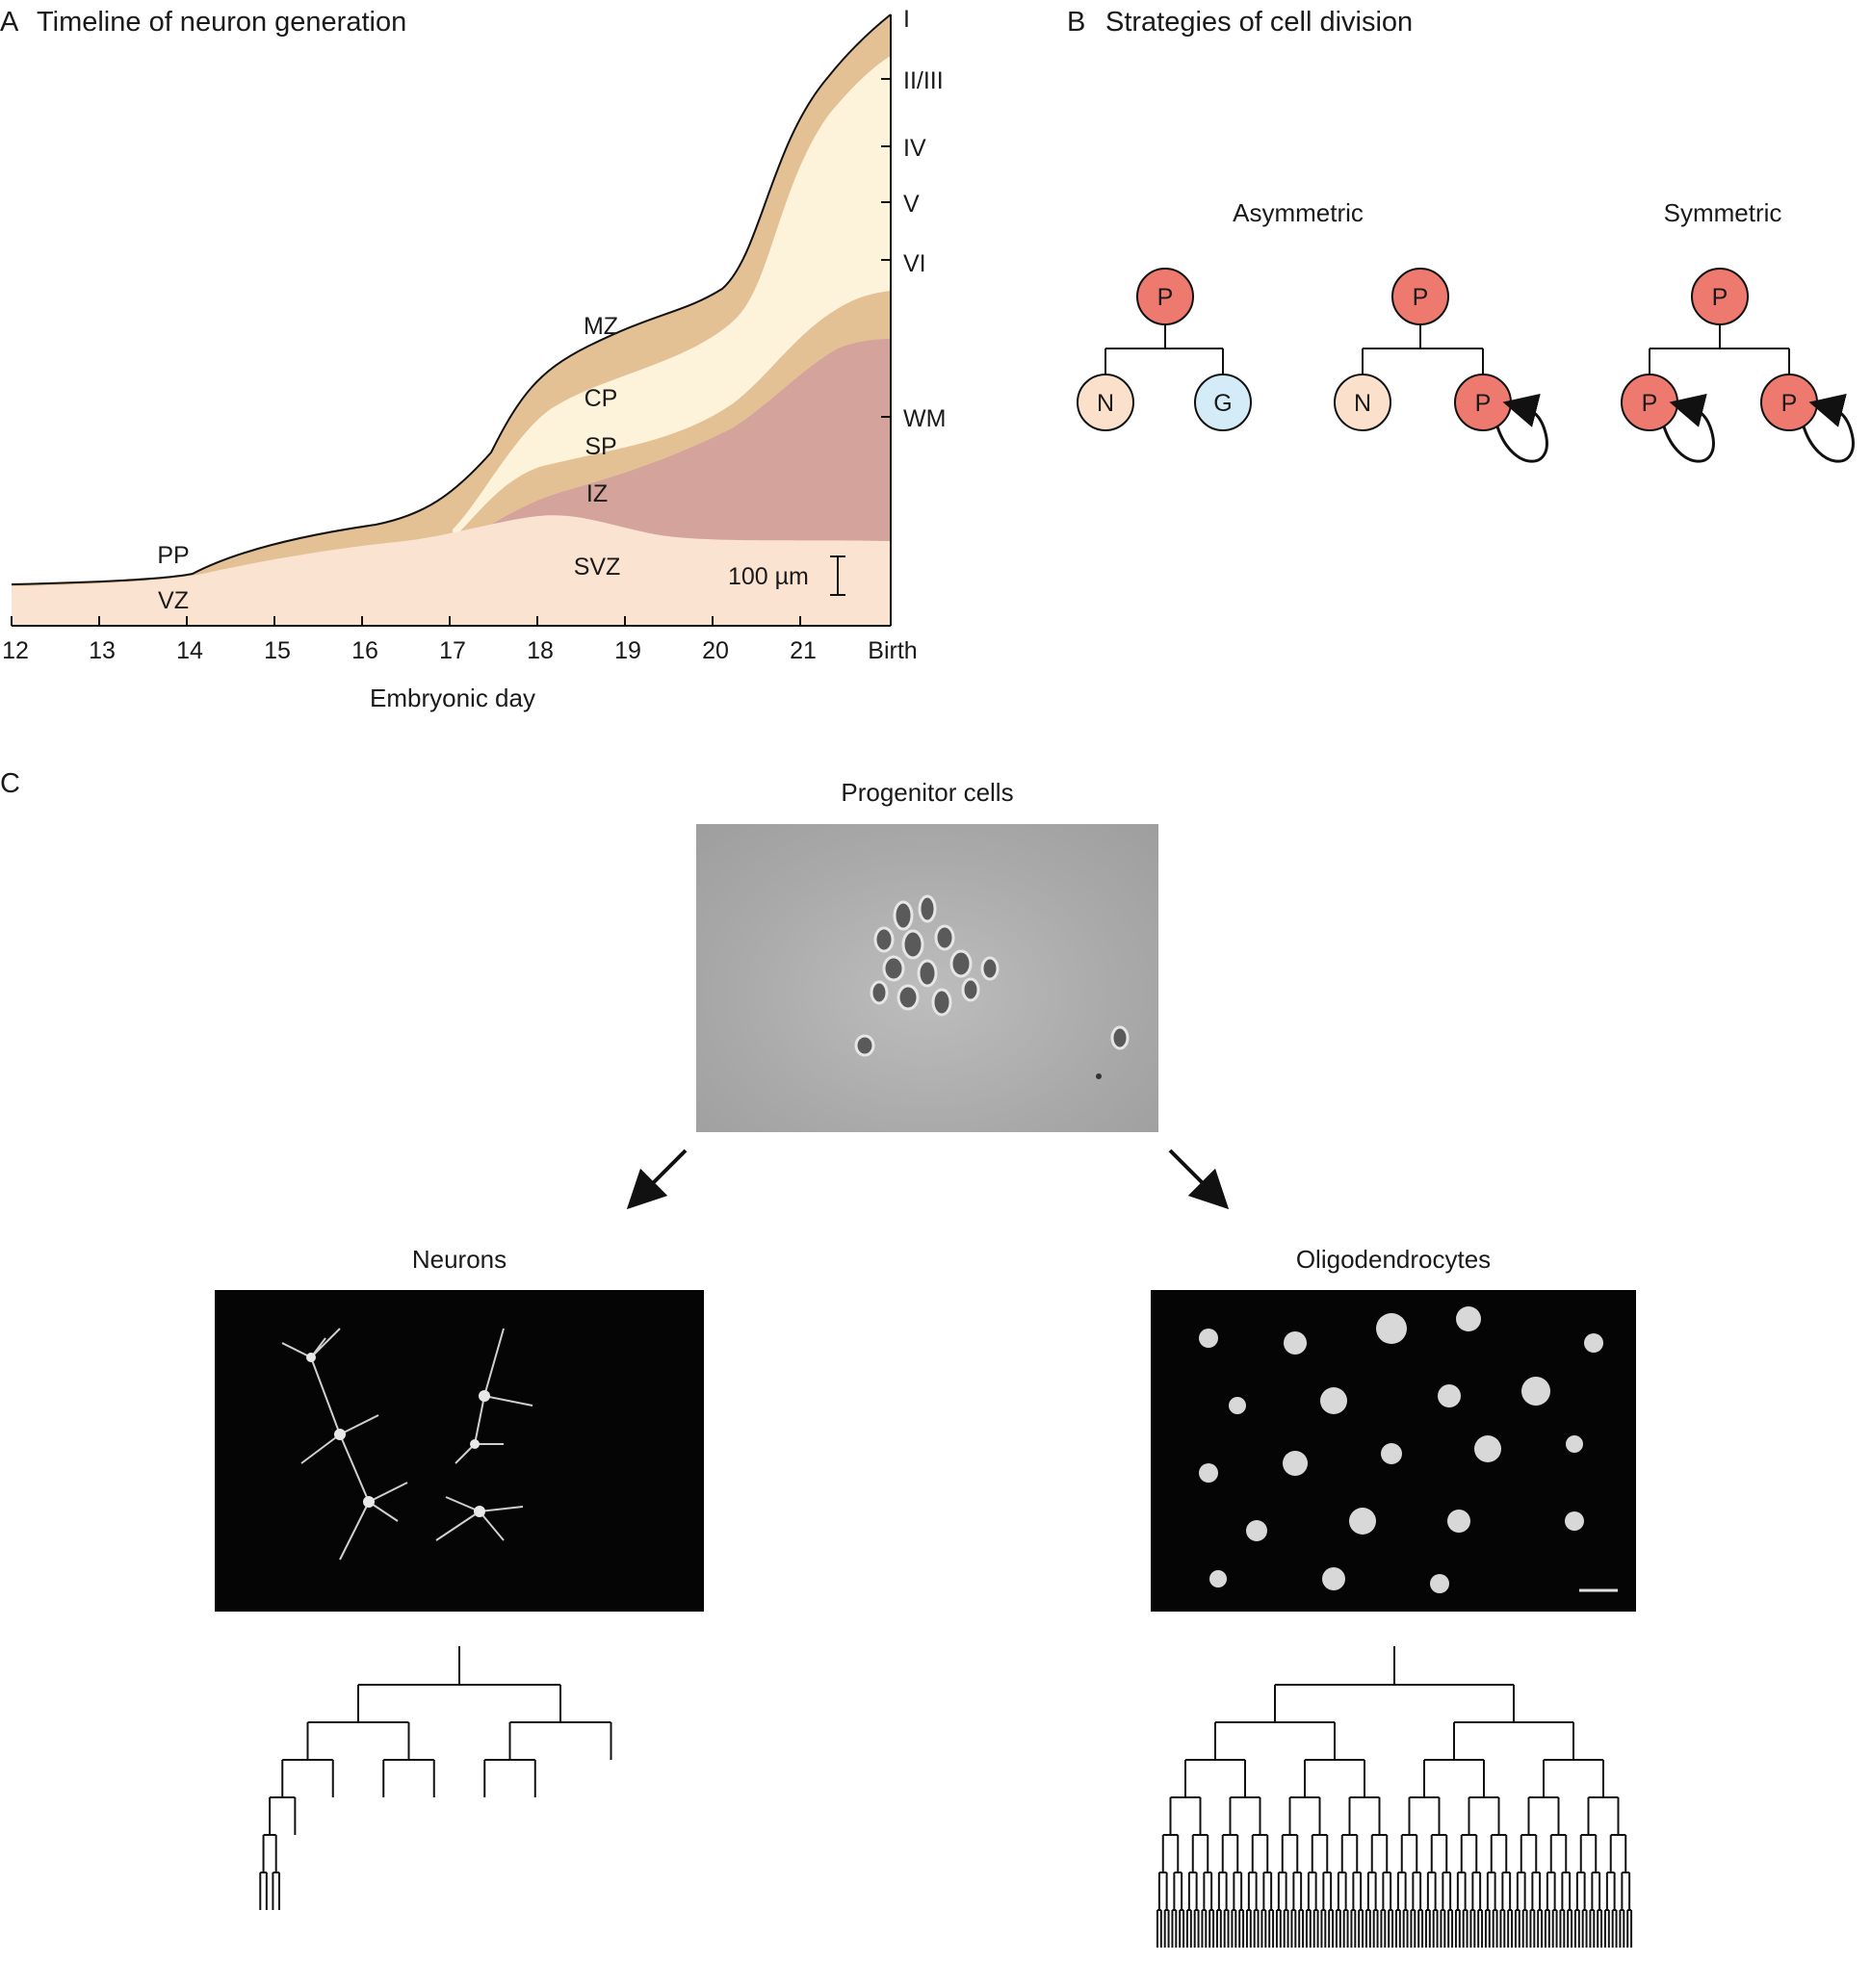 This screenshot has height=1988, width=1871. What do you see at coordinates (924, 419) in the screenshot?
I see `layer-label: WM` at bounding box center [924, 419].